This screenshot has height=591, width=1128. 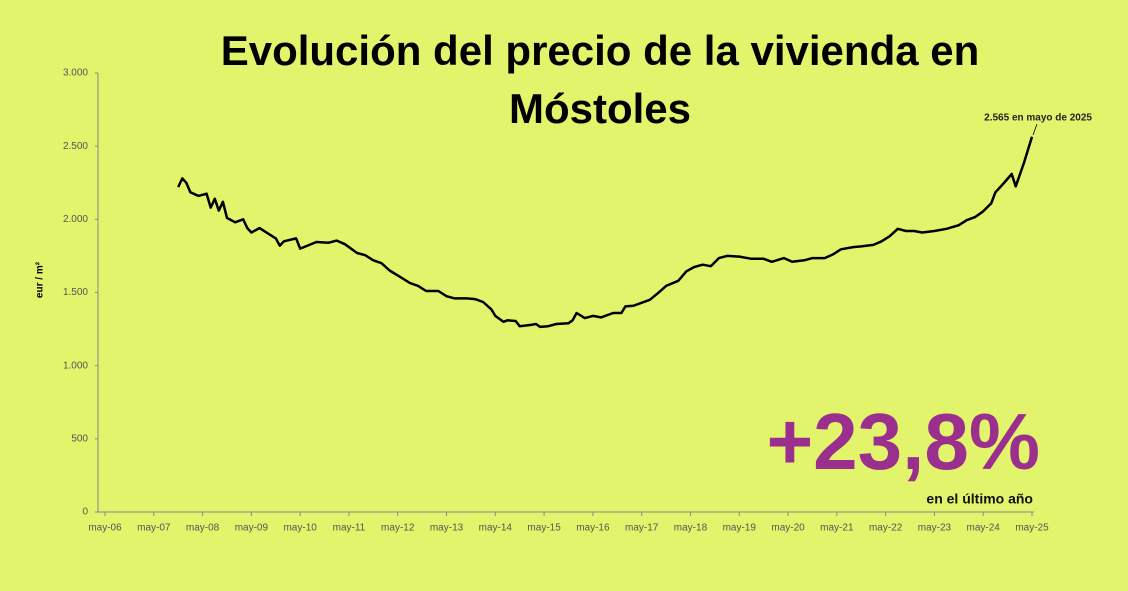 I want to click on x-tick-label: may-22, so click(x=886, y=528).